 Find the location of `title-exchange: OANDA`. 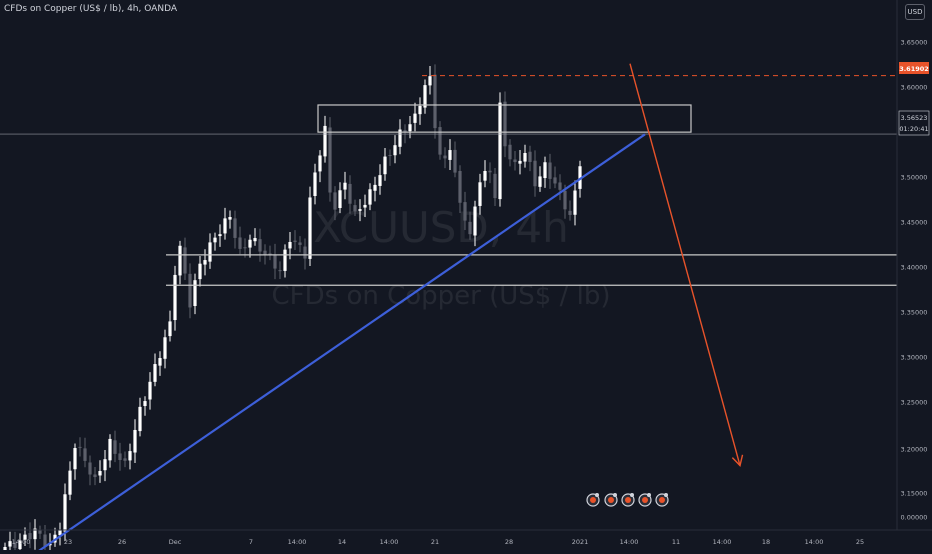

title-exchange: OANDA is located at coordinates (160, 9).